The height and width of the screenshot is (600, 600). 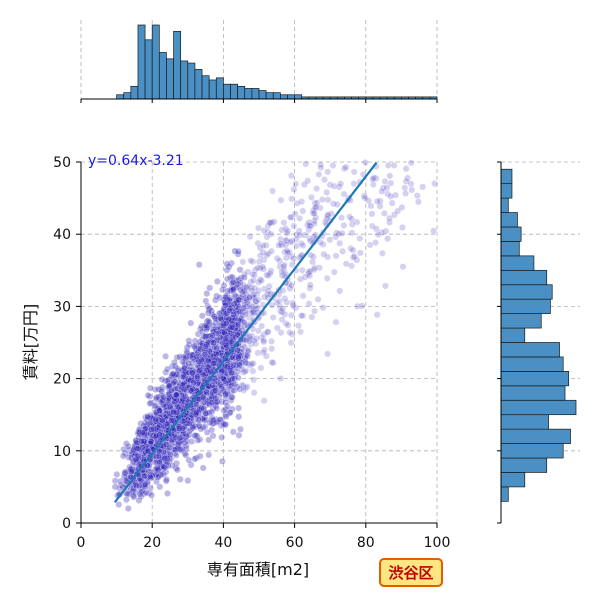 What do you see at coordinates (62, 307) in the screenshot?
I see `y-tick-label: 30` at bounding box center [62, 307].